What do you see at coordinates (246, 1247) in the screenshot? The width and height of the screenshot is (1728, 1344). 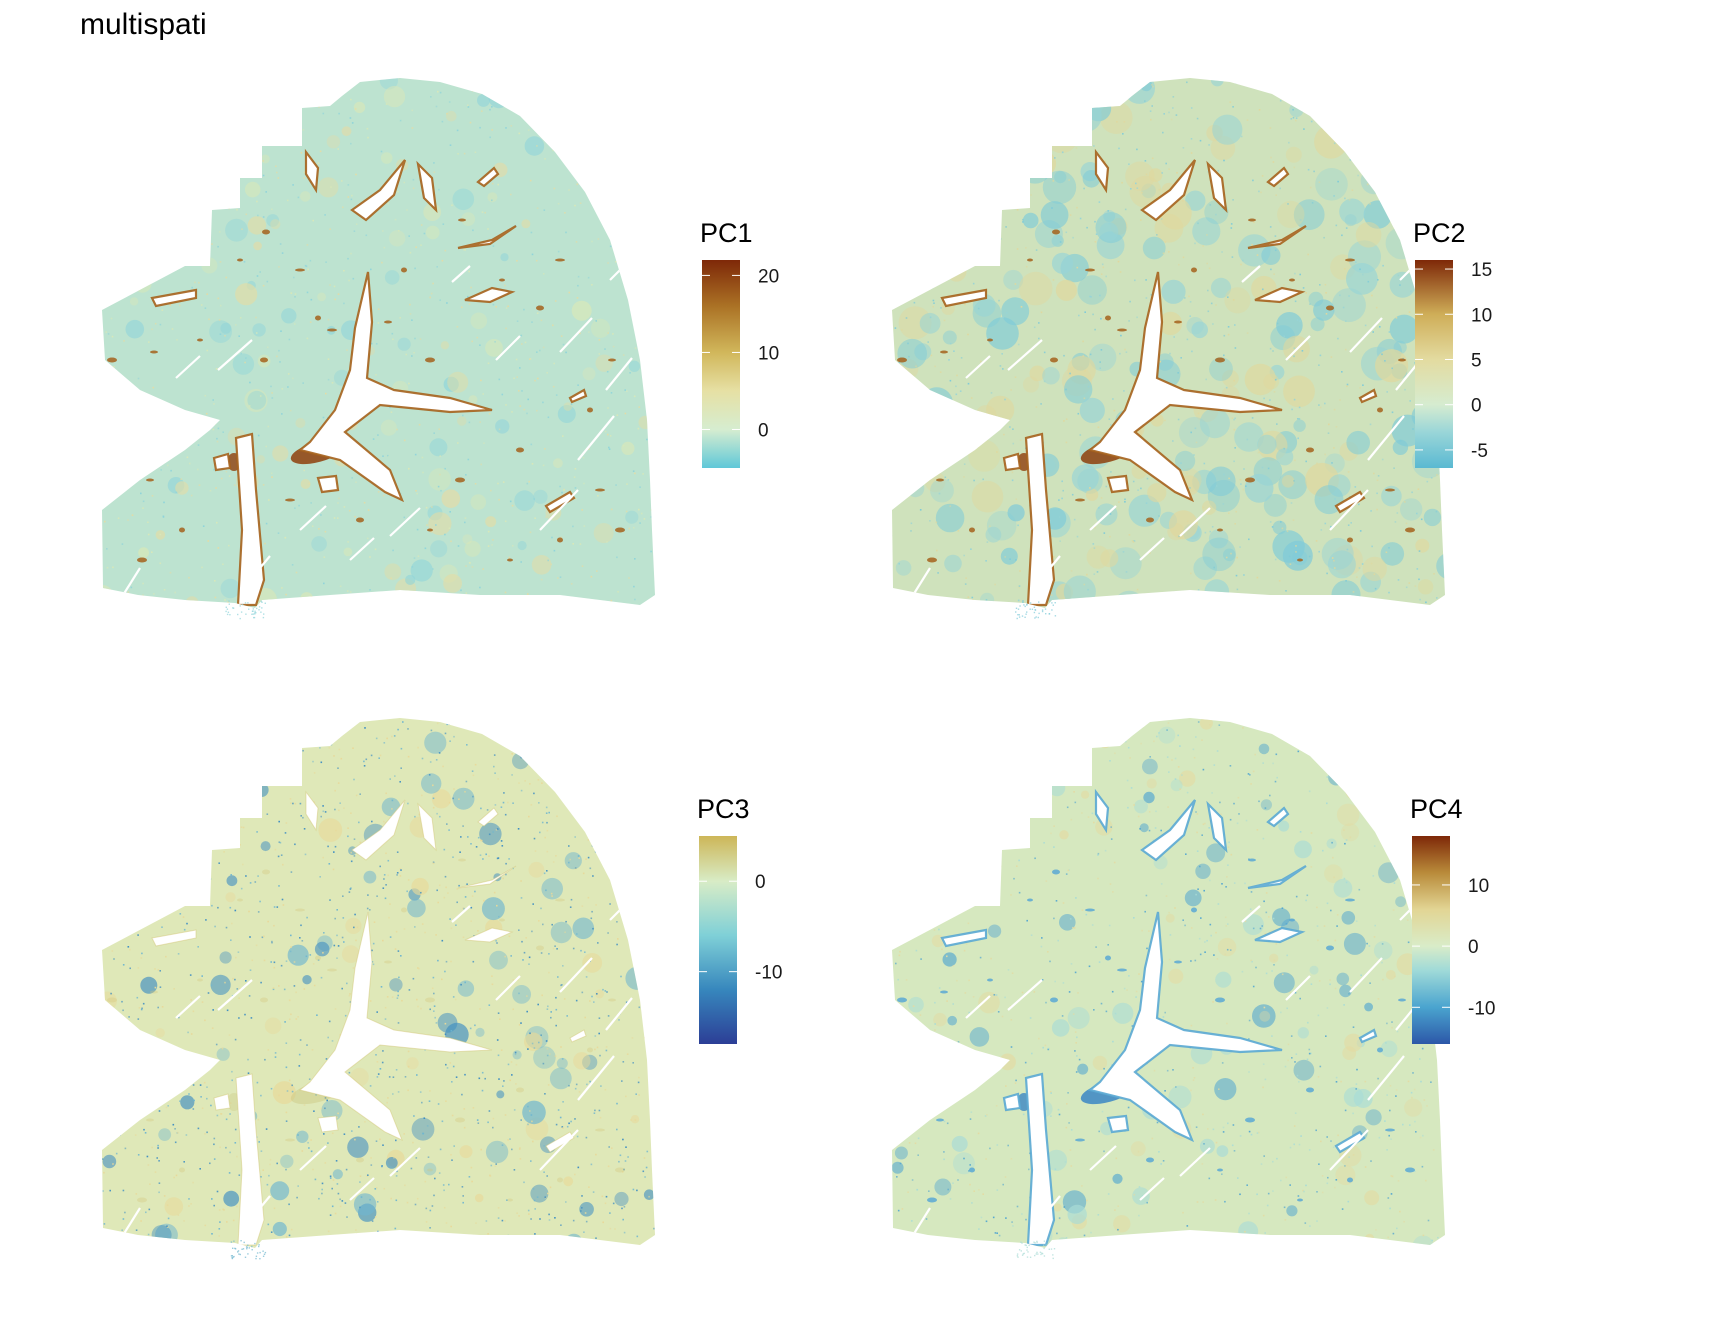 I see `edge-debris` at bounding box center [246, 1247].